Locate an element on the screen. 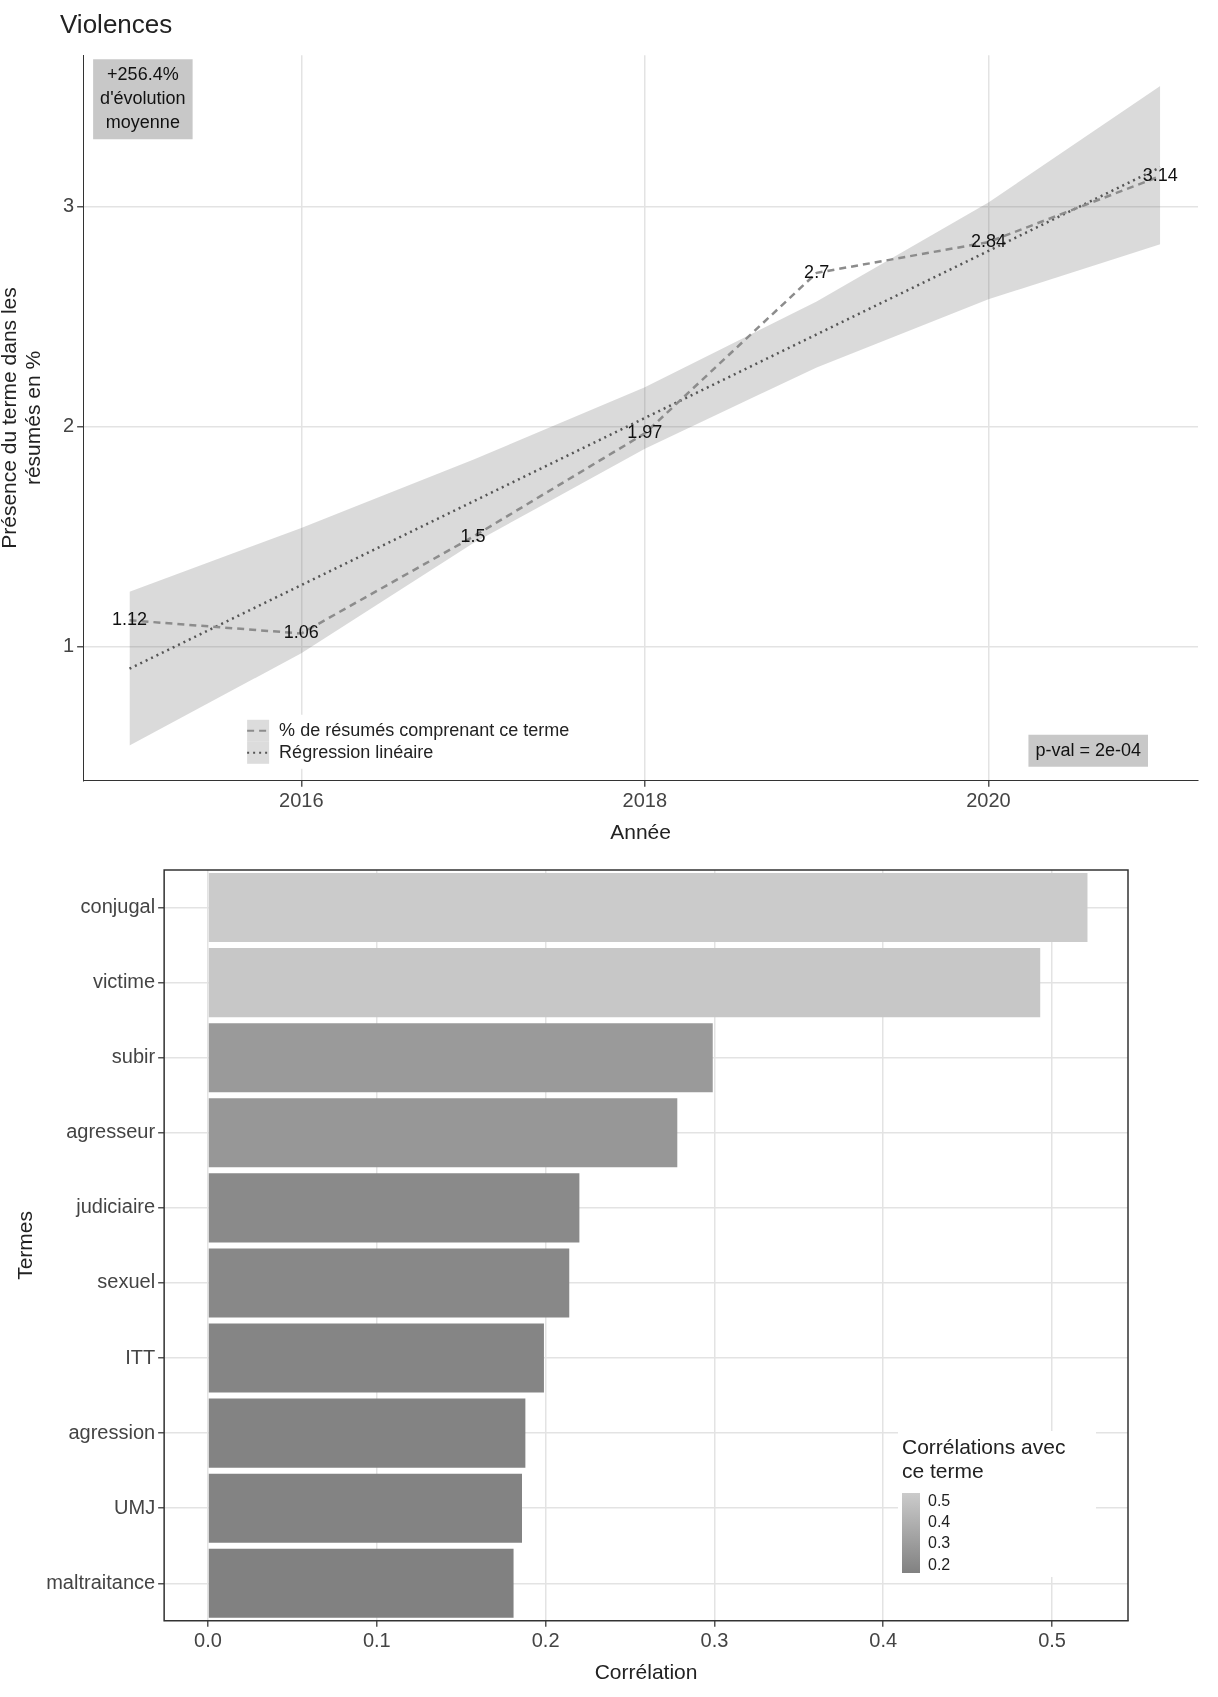 The height and width of the screenshot is (1697, 1218). y-tick-label: UMJ is located at coordinates (135, 1506).